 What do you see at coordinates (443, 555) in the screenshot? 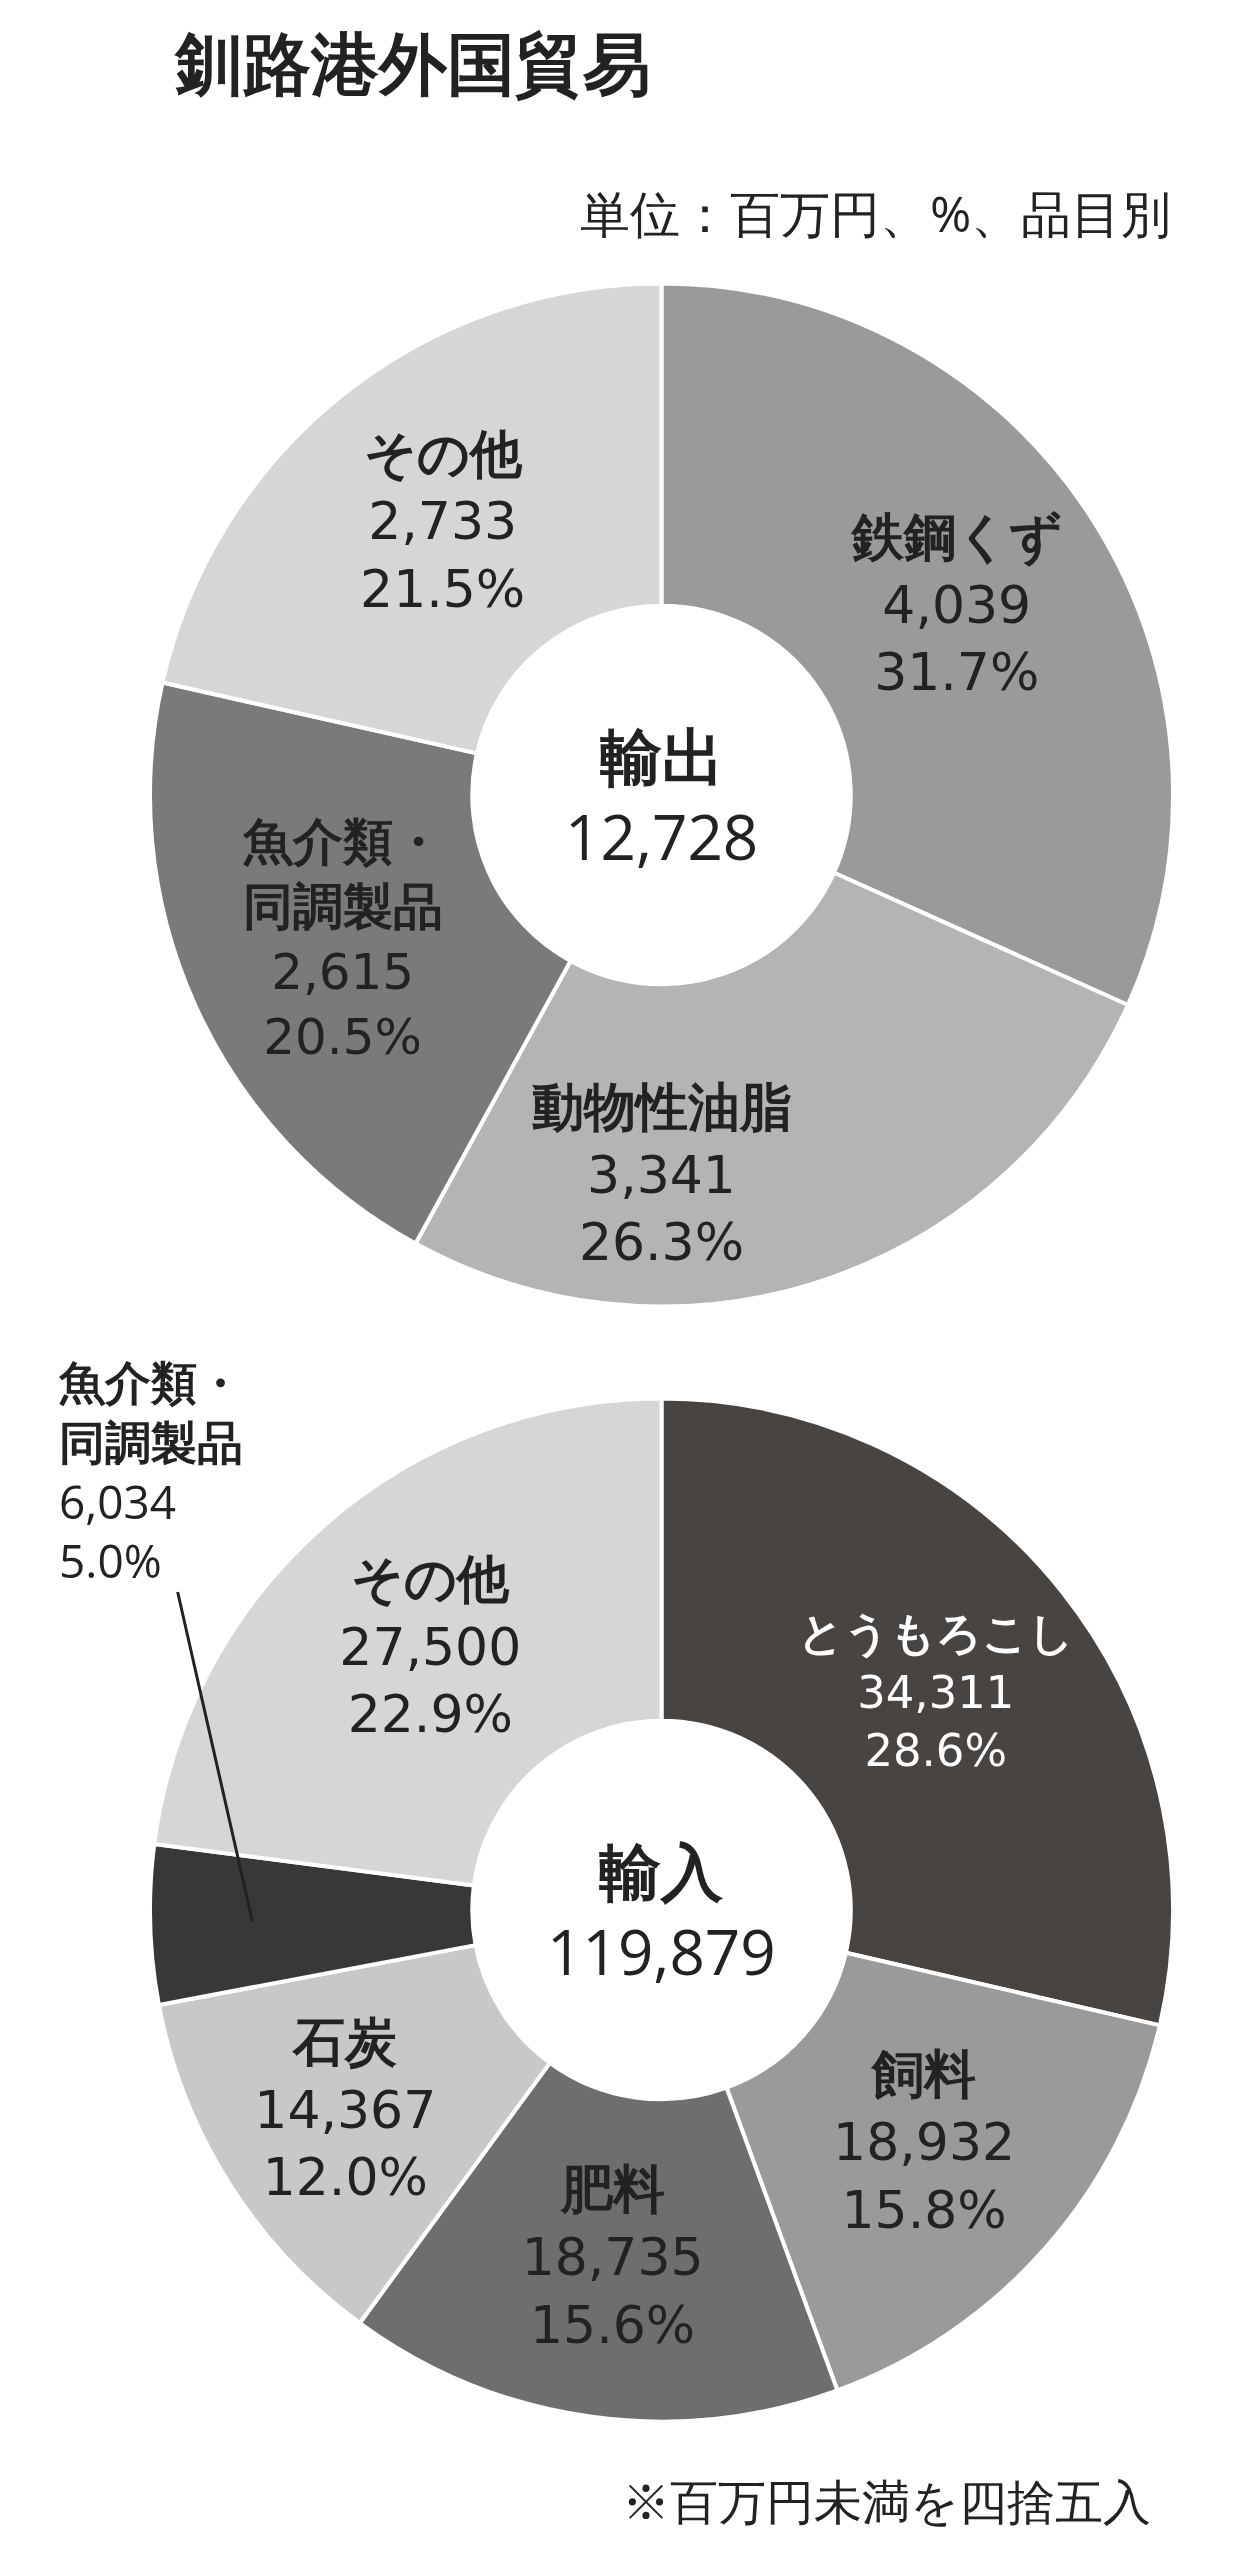
I see `data-label: 2,733 21.5%` at bounding box center [443, 555].